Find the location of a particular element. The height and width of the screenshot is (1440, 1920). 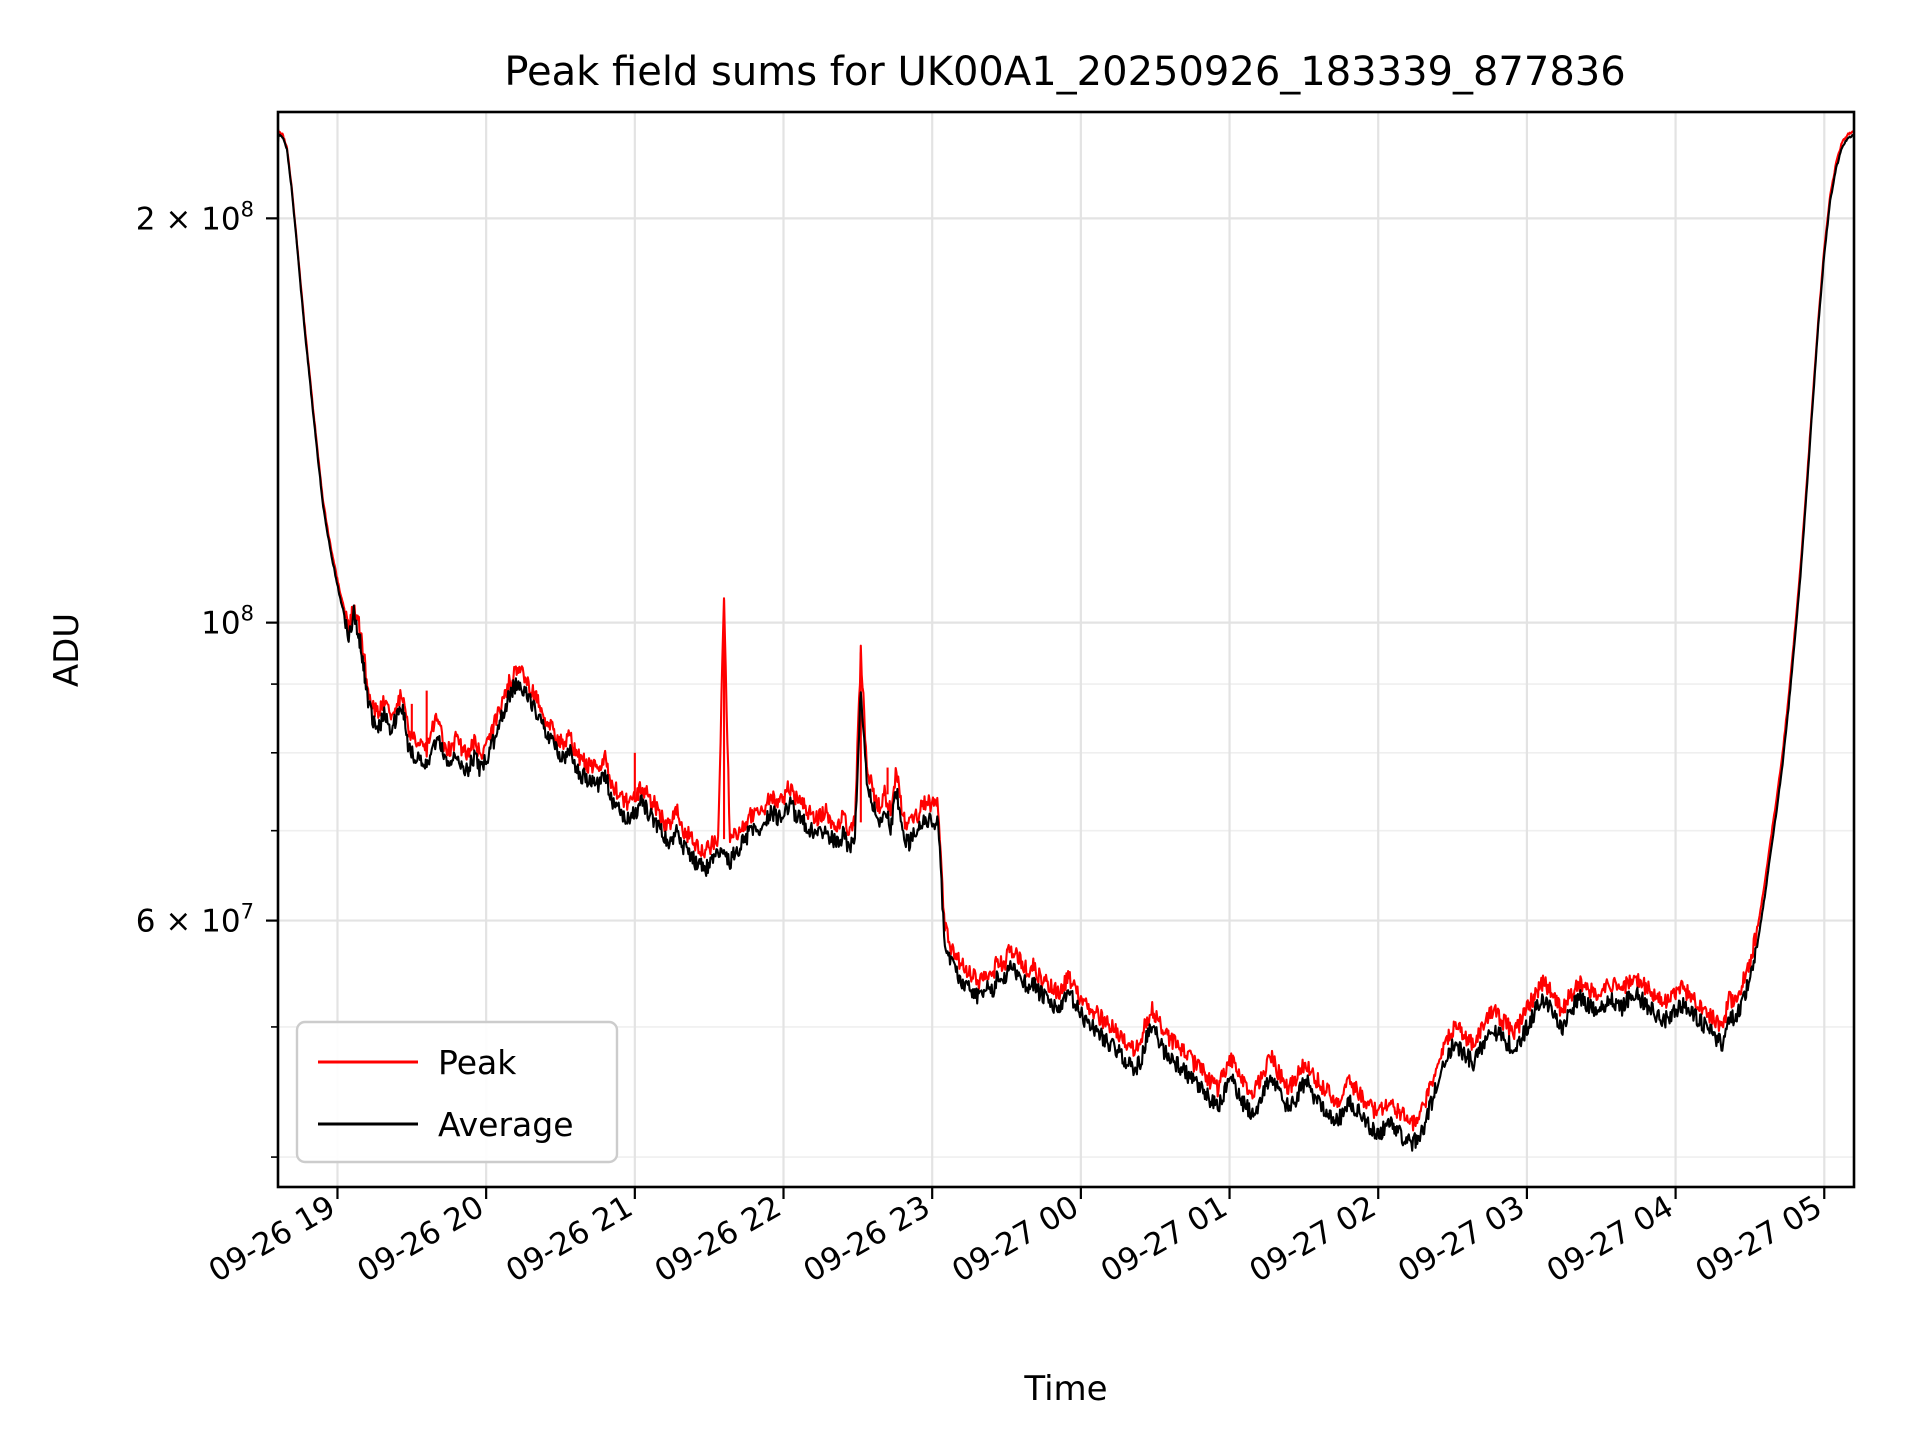

legend-entry-average: Average is located at coordinates (446, 1124).